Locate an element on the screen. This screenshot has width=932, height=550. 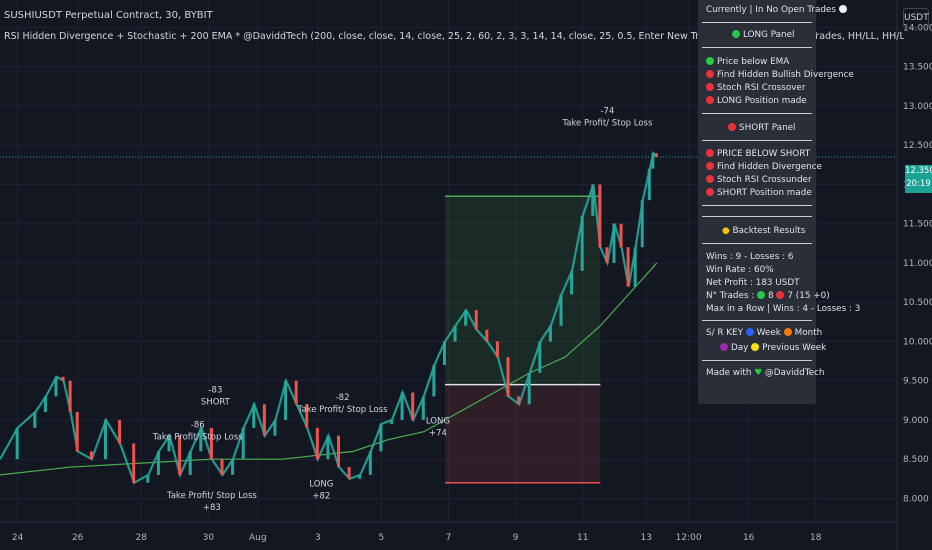
y-tick-label: 8.500 is located at coordinates (916, 460).